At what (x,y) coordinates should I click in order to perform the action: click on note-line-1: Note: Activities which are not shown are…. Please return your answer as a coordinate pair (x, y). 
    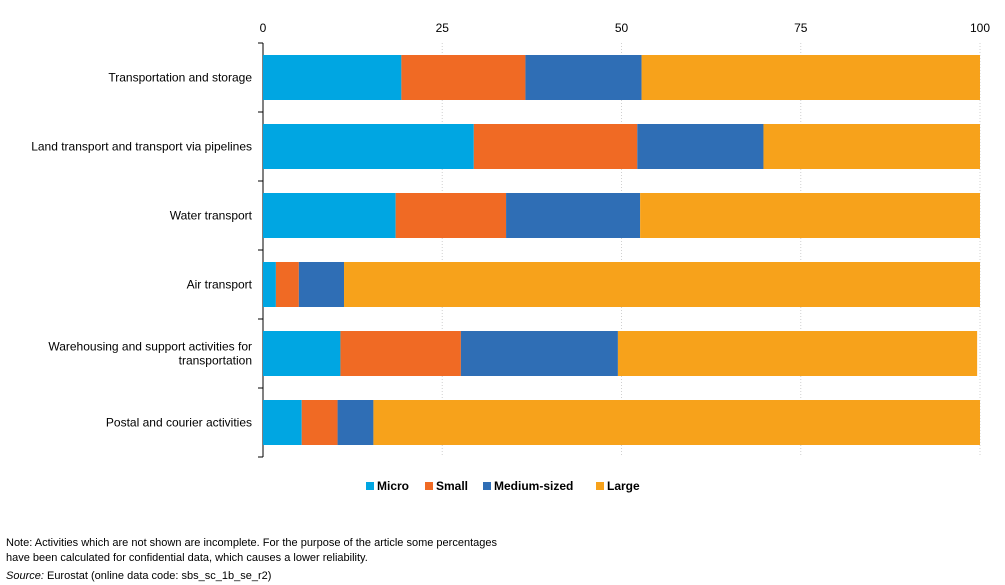
    Looking at the image, I should click on (251, 543).